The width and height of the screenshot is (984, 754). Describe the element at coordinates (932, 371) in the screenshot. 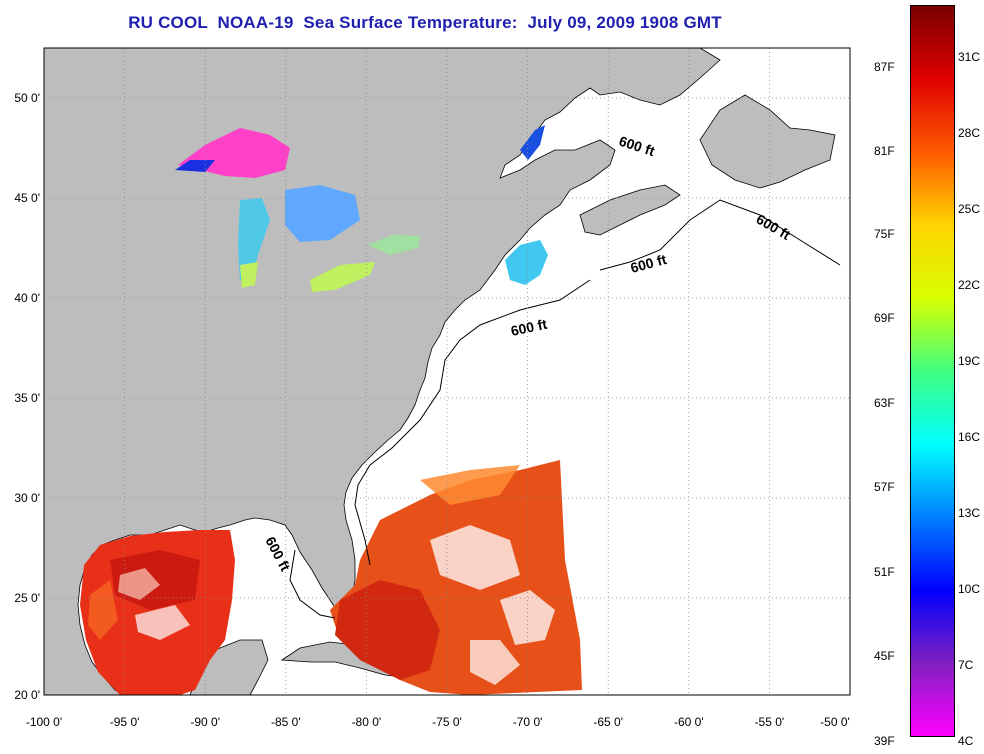

I see `temperature-colorbar` at that location.